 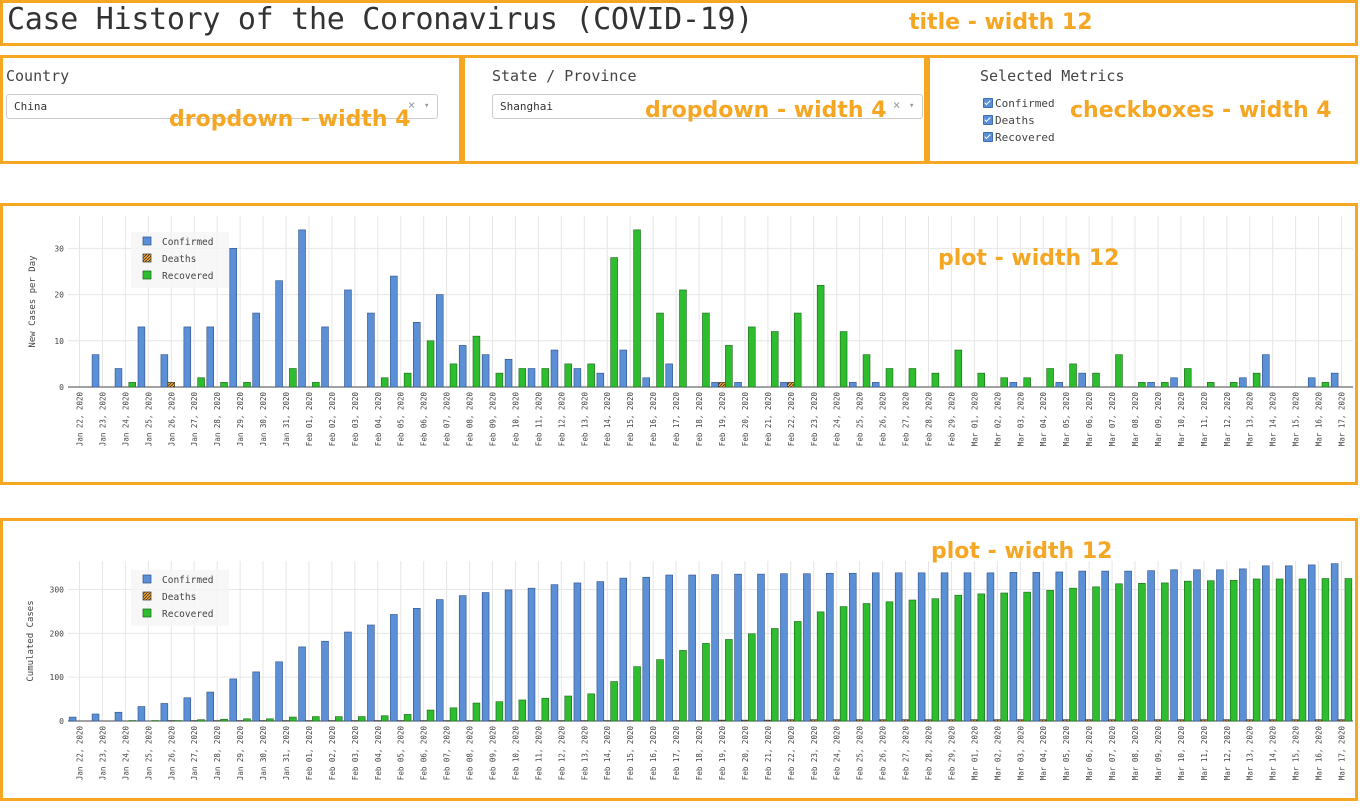 What do you see at coordinates (912, 106) in the screenshot?
I see `state-chevron-down-icon: ▾` at bounding box center [912, 106].